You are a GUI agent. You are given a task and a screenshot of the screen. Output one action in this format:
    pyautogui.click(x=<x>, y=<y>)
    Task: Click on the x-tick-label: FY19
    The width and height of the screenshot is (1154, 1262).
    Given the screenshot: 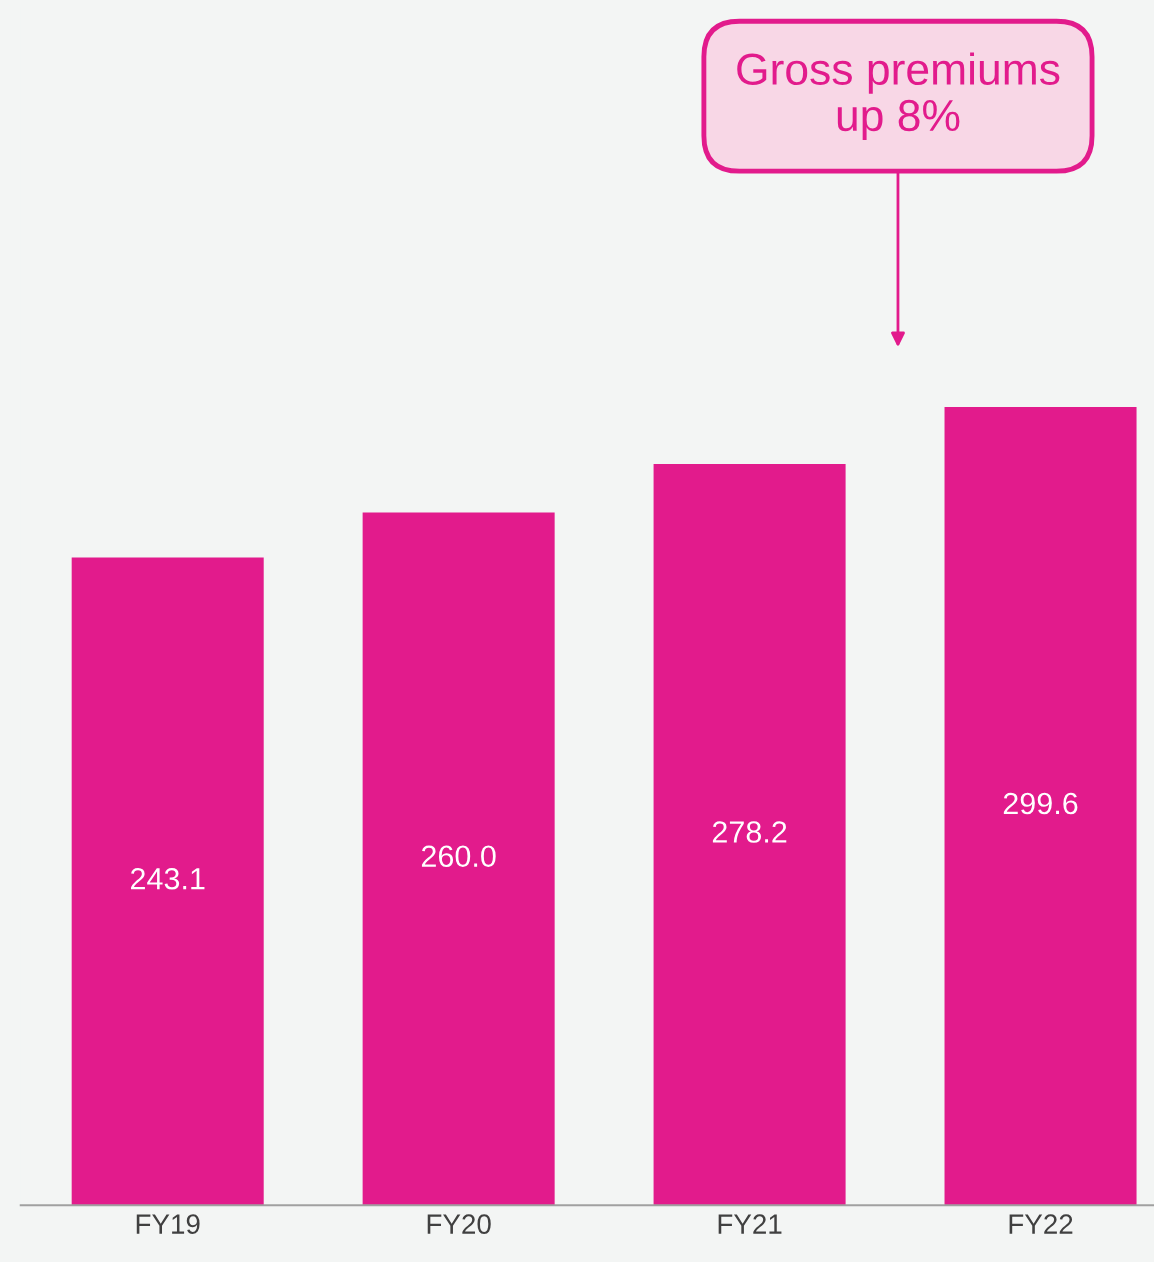 What is the action you would take?
    pyautogui.click(x=168, y=1224)
    